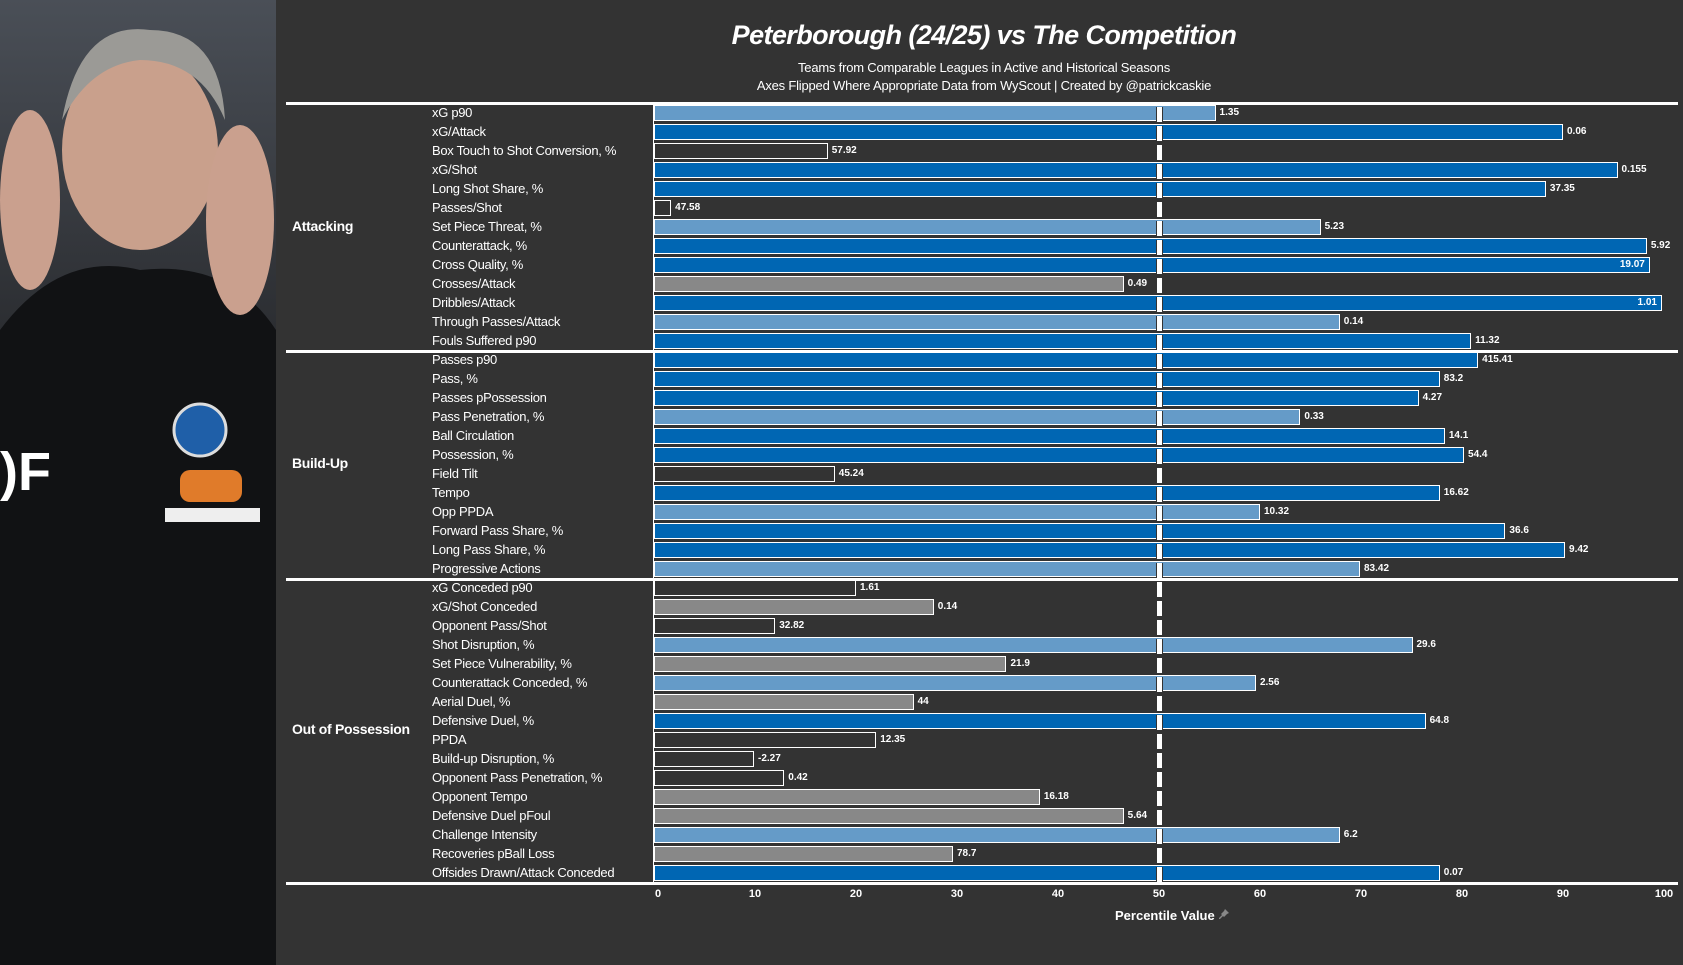 Image resolution: width=1683 pixels, height=965 pixels. I want to click on metric-label: Set Piece Vulnerability, %, so click(502, 663).